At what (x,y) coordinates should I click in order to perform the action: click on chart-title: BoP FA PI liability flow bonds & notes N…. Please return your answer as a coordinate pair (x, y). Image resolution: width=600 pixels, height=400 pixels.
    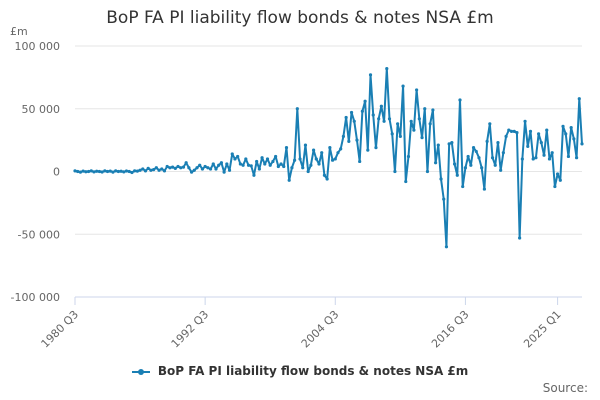
    Looking at the image, I should click on (300, 18).